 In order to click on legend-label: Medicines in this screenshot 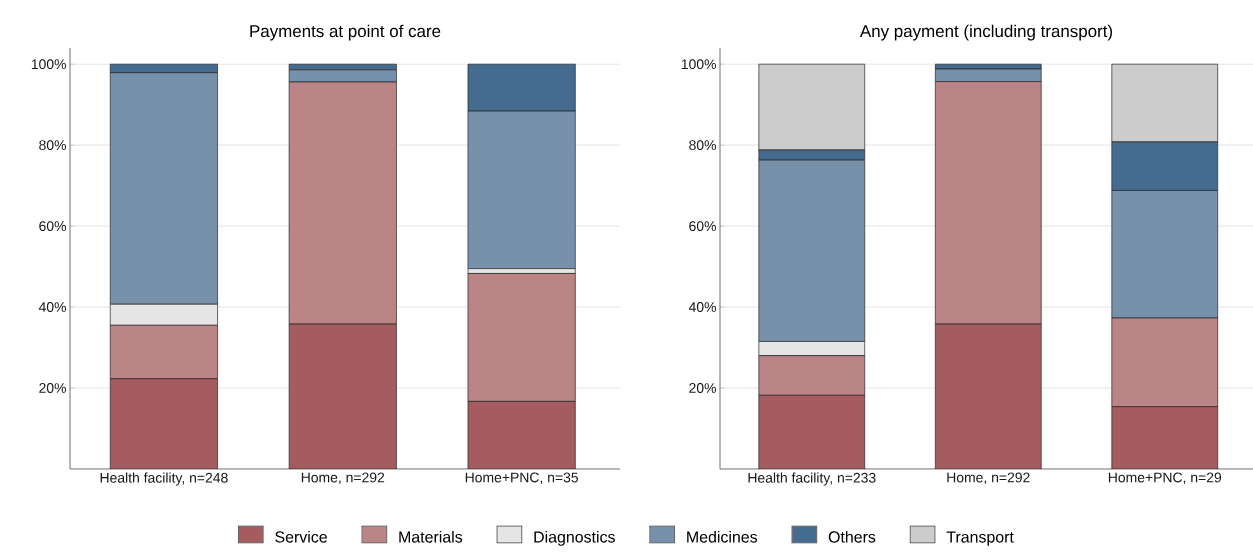, I will do `click(722, 536)`.